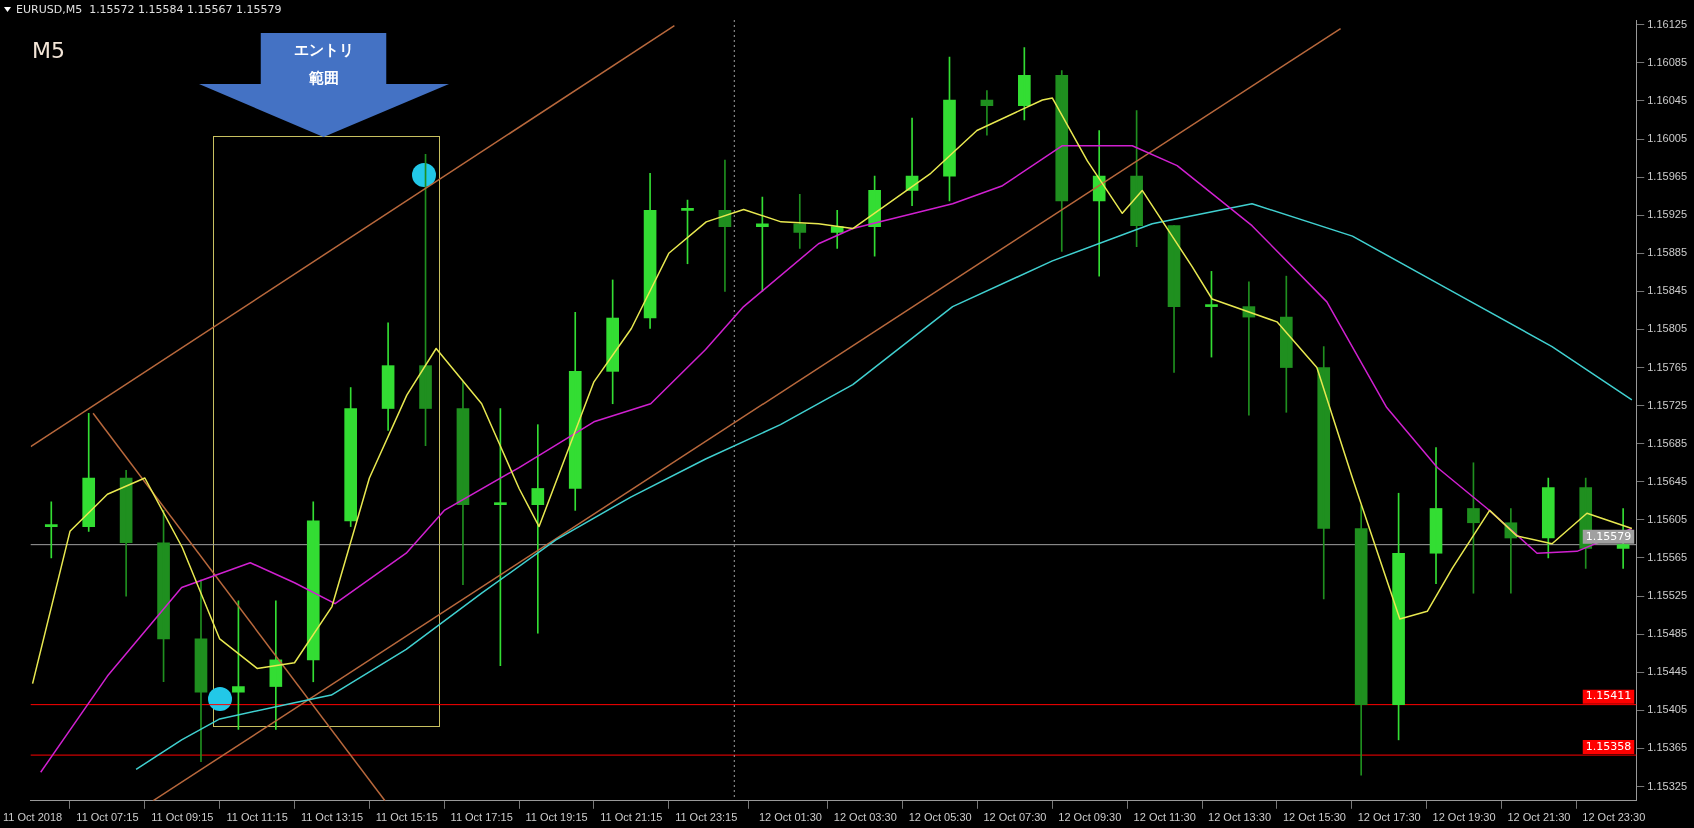 This screenshot has height=828, width=1694. I want to click on annotation: M5, so click(48, 50).